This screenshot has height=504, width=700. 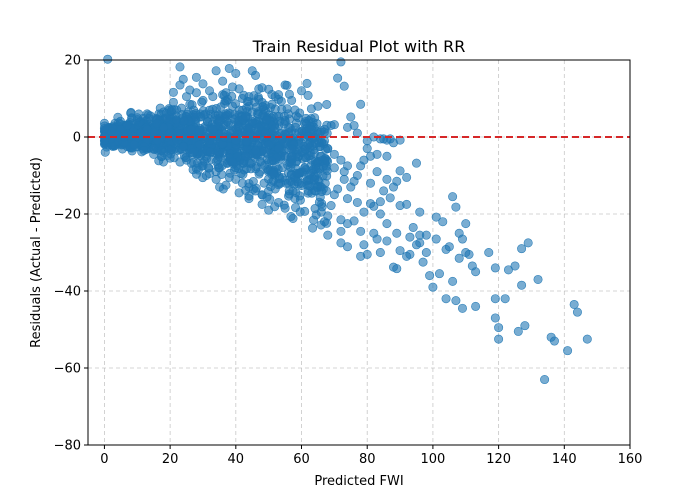 What do you see at coordinates (67, 369) in the screenshot?
I see `y-tick-label: −60` at bounding box center [67, 369].